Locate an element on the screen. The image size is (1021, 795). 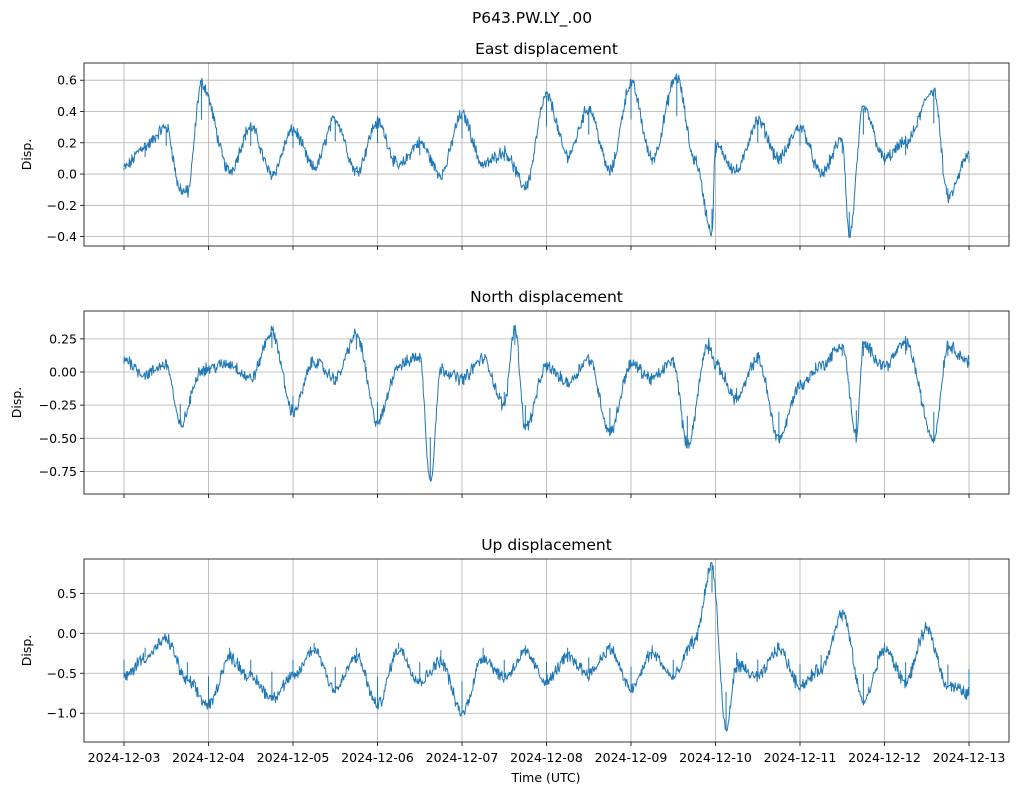
x-axis-label: Time (UTC) is located at coordinates (545, 777).